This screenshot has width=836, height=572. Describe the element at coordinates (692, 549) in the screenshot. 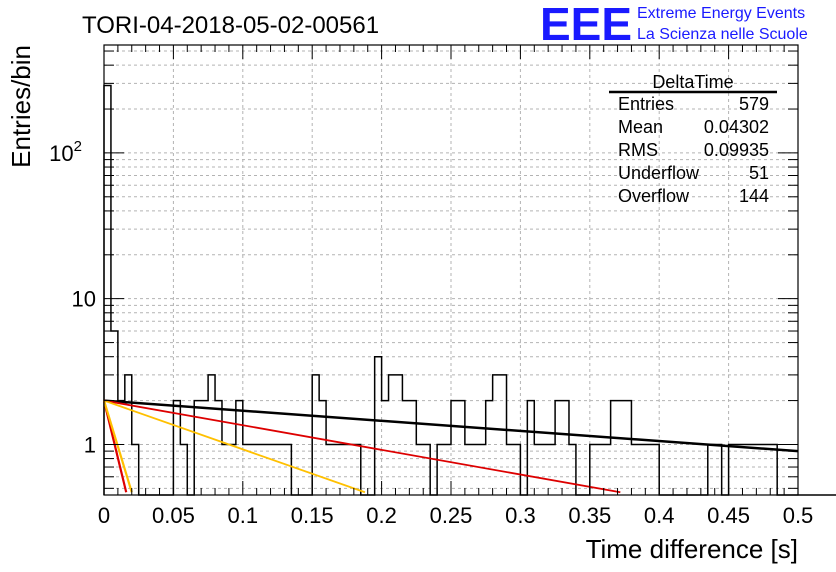

I see `x-axis-label: Time difference [s]` at that location.